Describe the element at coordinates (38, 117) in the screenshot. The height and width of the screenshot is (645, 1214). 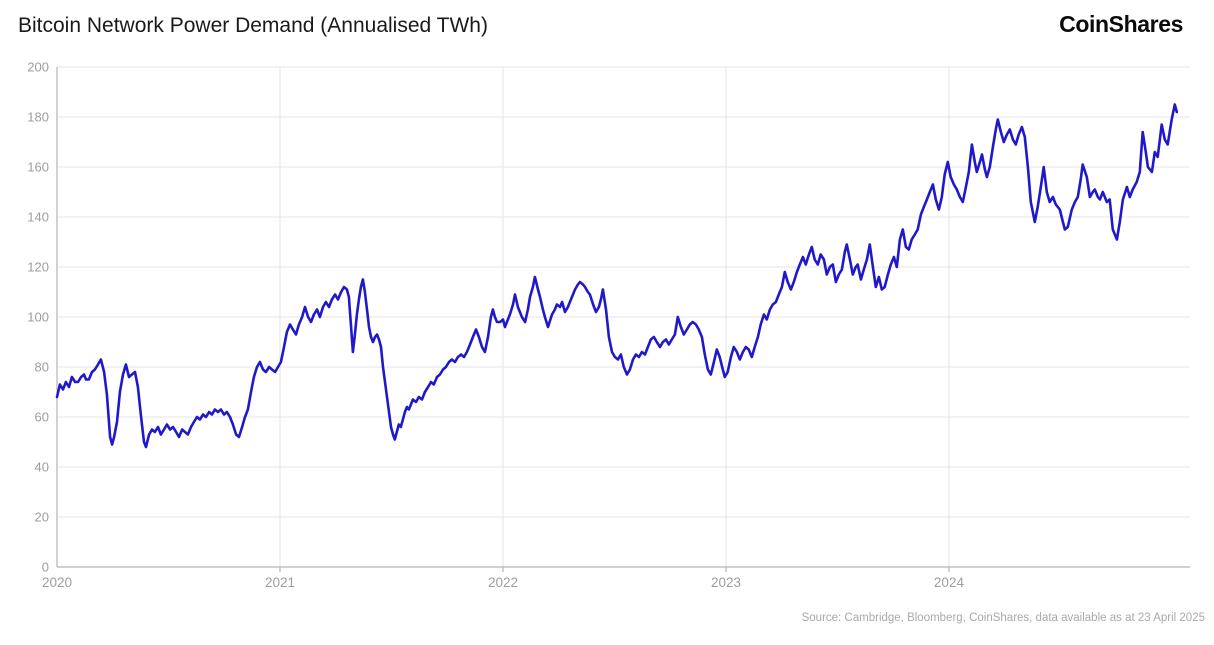
I see `y-tick-label: 180` at that location.